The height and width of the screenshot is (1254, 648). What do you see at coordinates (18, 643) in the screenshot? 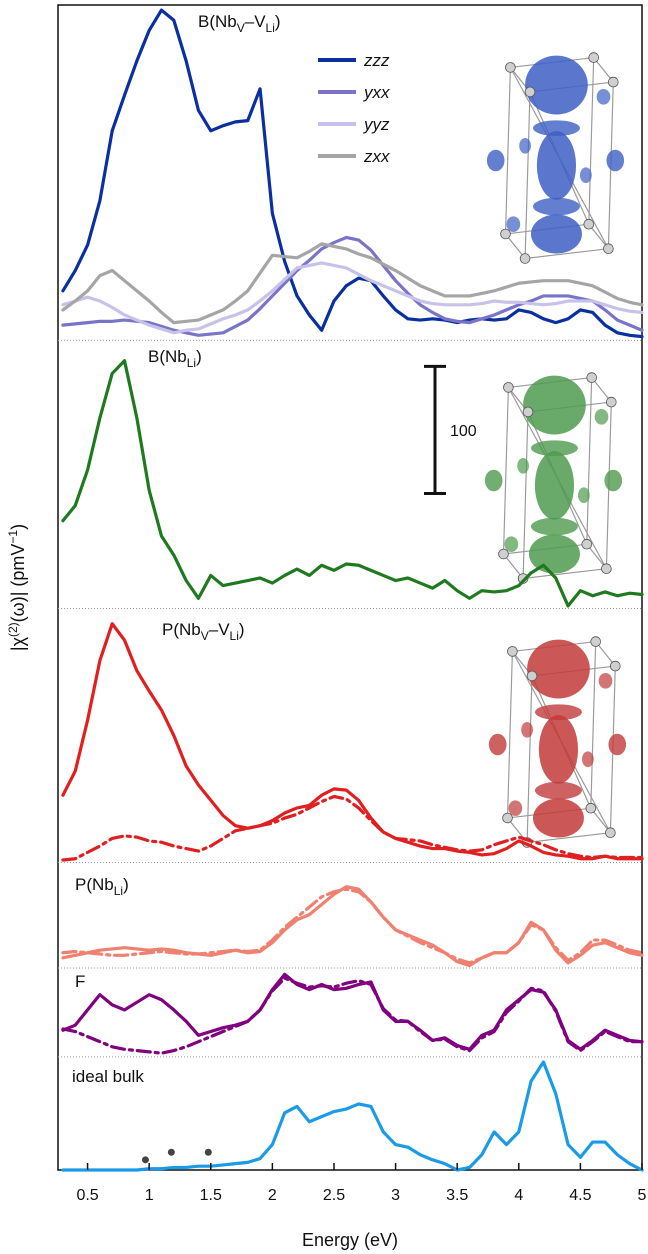
I see `y-axis-label-part: |χ` at bounding box center [18, 643].